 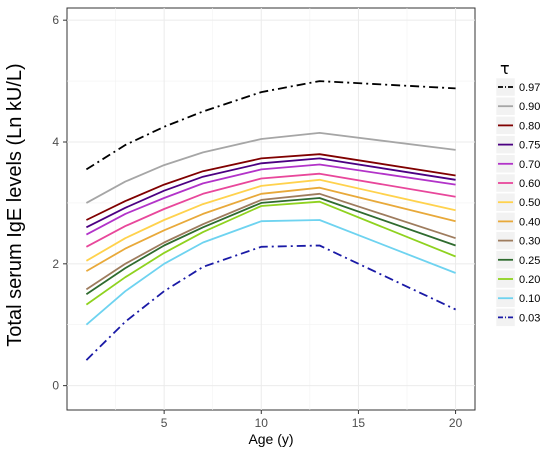 I want to click on legend-label: 0.30, so click(x=529, y=242).